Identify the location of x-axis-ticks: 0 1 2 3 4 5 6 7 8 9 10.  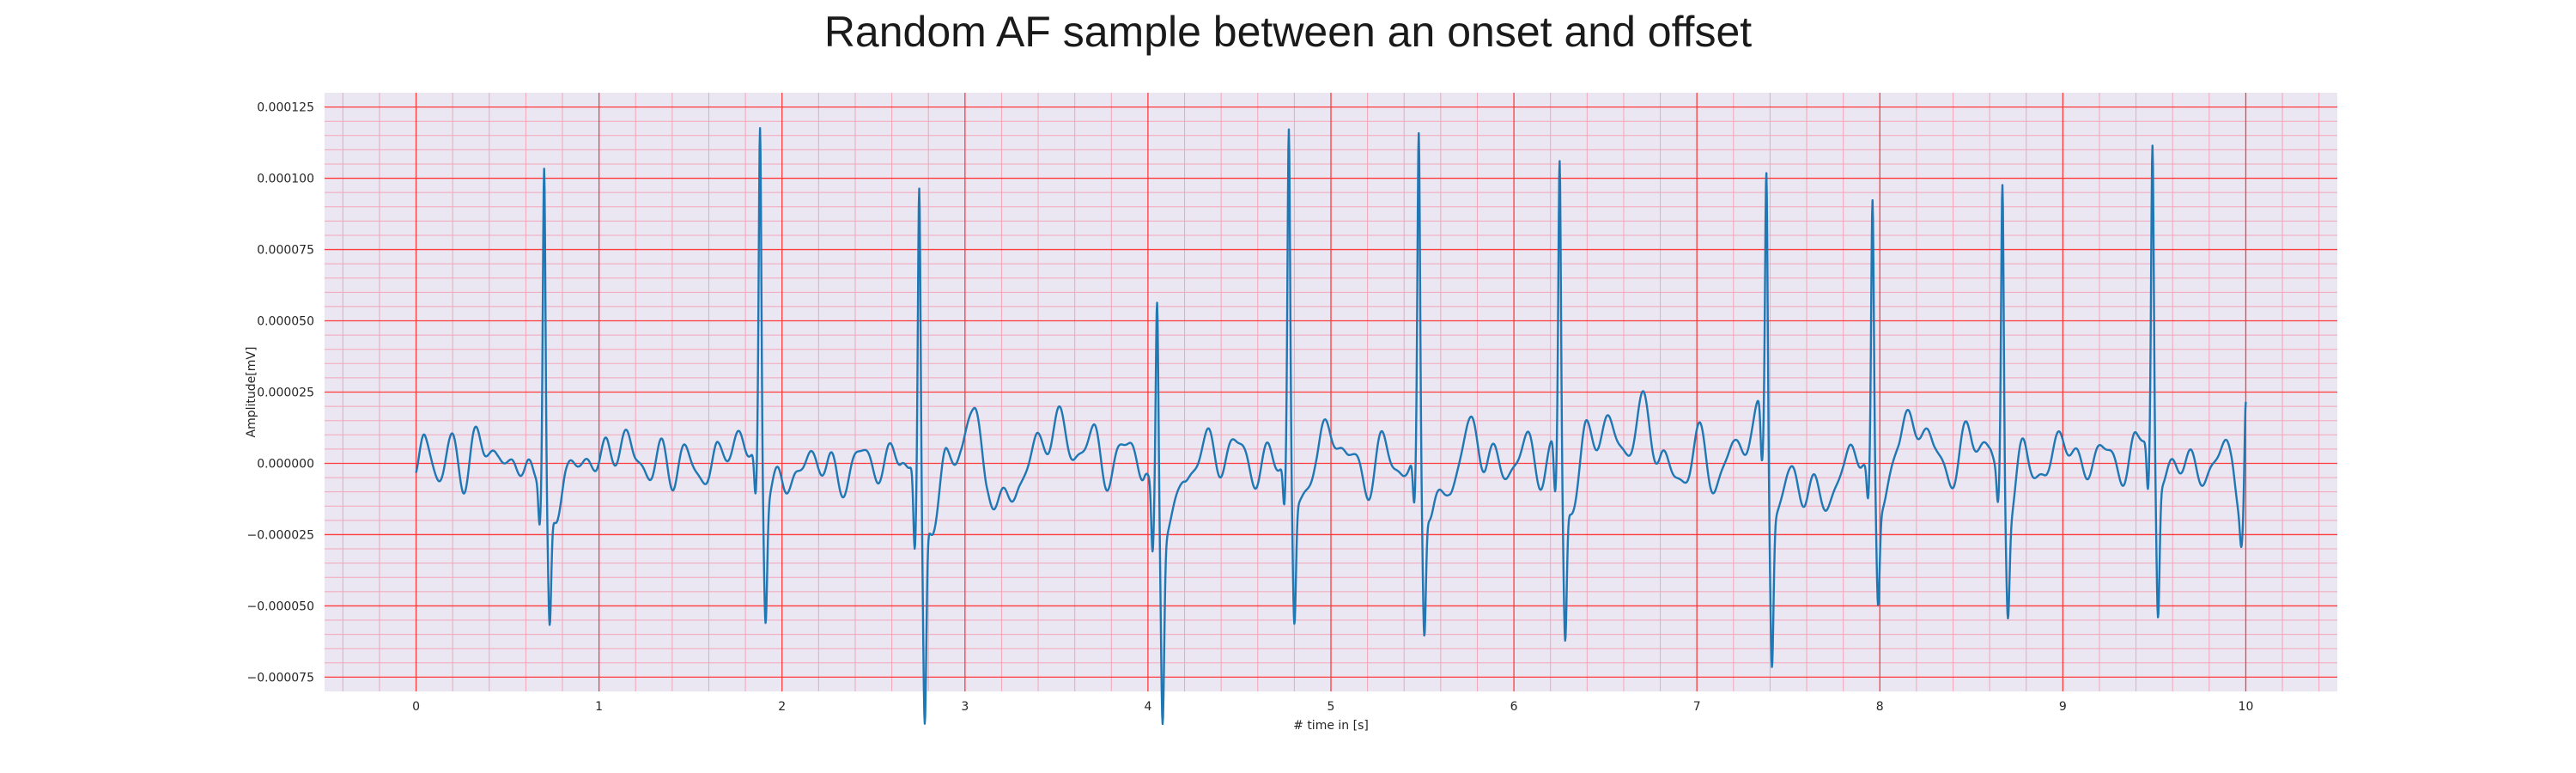
(1332, 707).